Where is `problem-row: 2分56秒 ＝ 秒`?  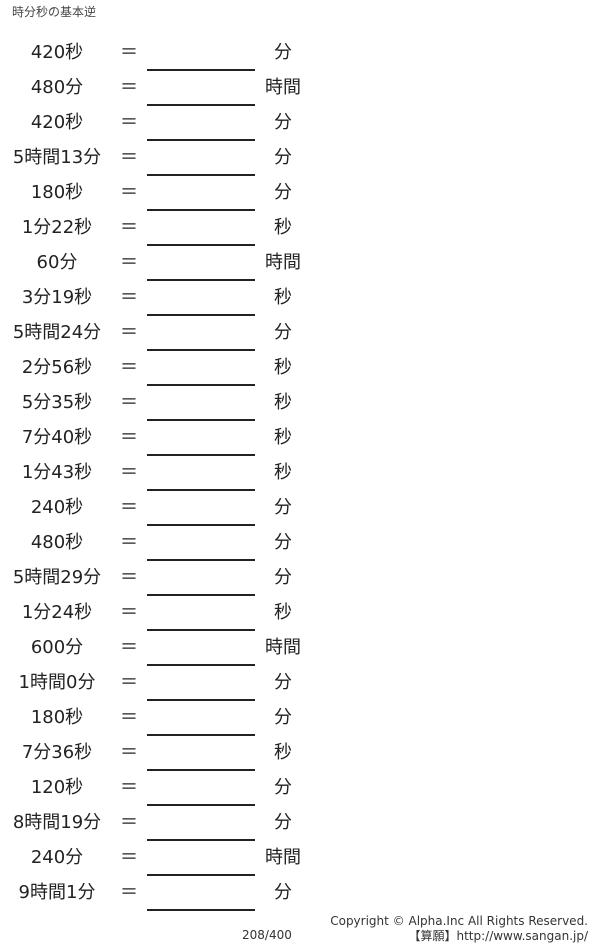 problem-row: 2分56秒 ＝ 秒 is located at coordinates (300, 368).